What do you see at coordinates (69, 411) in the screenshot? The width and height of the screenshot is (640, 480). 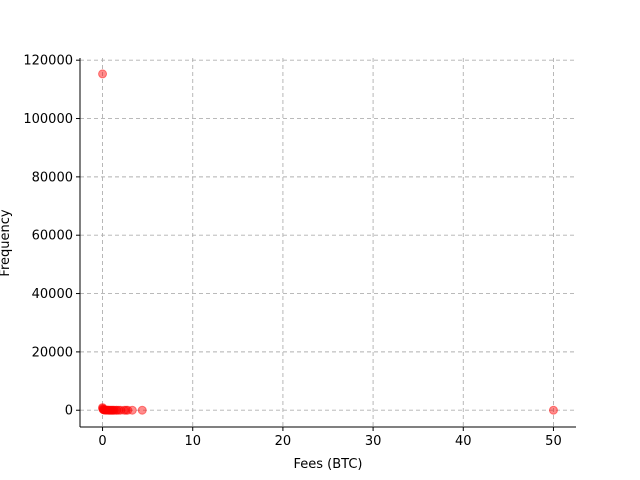 I see `y-tick-label: 0` at bounding box center [69, 411].